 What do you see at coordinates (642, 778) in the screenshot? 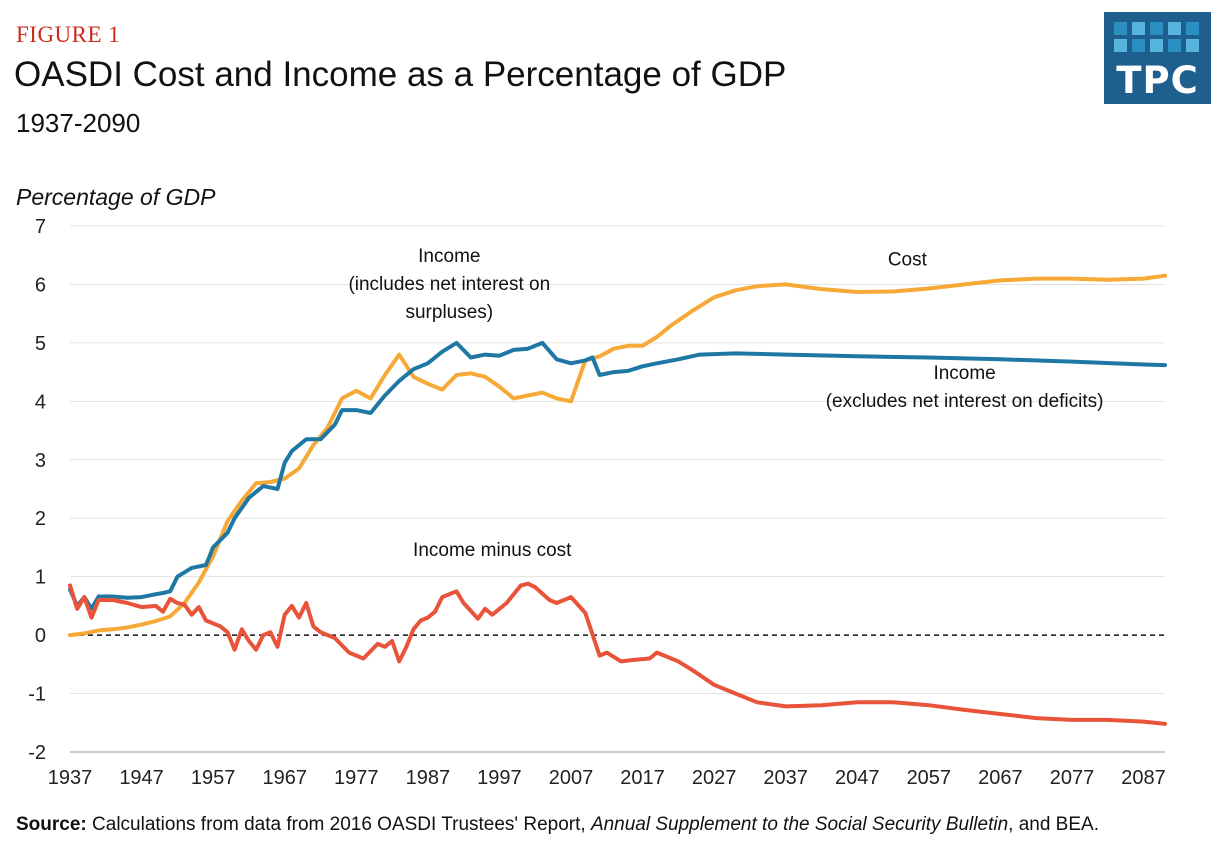
I see `x-tick-label: 2017` at bounding box center [642, 778].